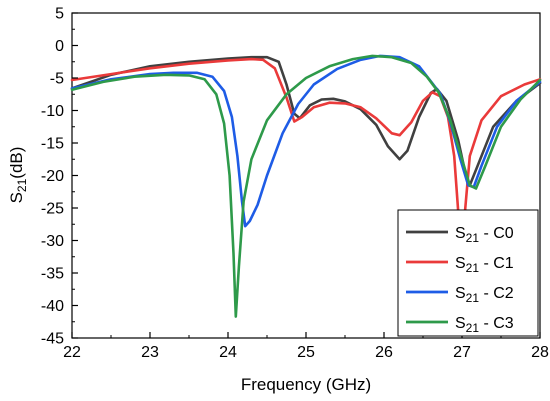  Describe the element at coordinates (59, 14) in the screenshot. I see `y-tick-label: 5` at that location.